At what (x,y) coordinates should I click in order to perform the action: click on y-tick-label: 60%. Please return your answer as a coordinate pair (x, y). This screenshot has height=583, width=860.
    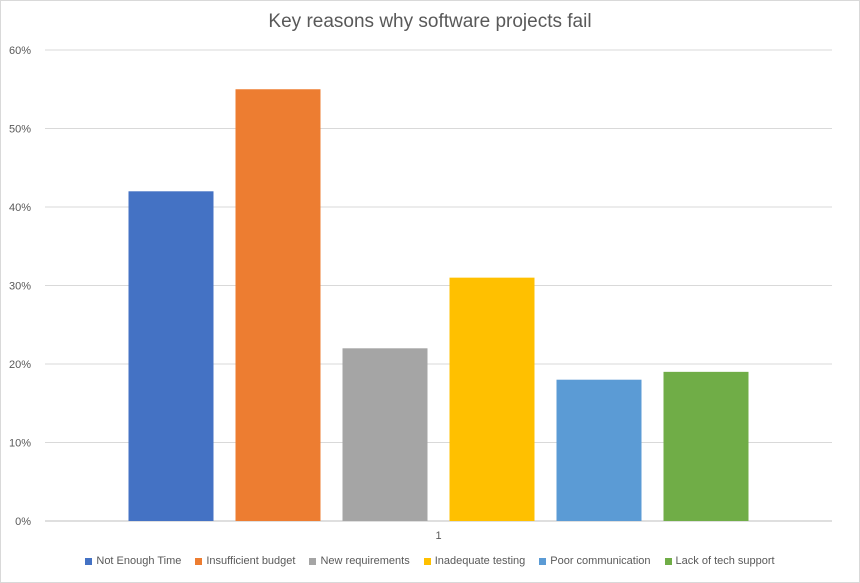
    Looking at the image, I should click on (20, 51).